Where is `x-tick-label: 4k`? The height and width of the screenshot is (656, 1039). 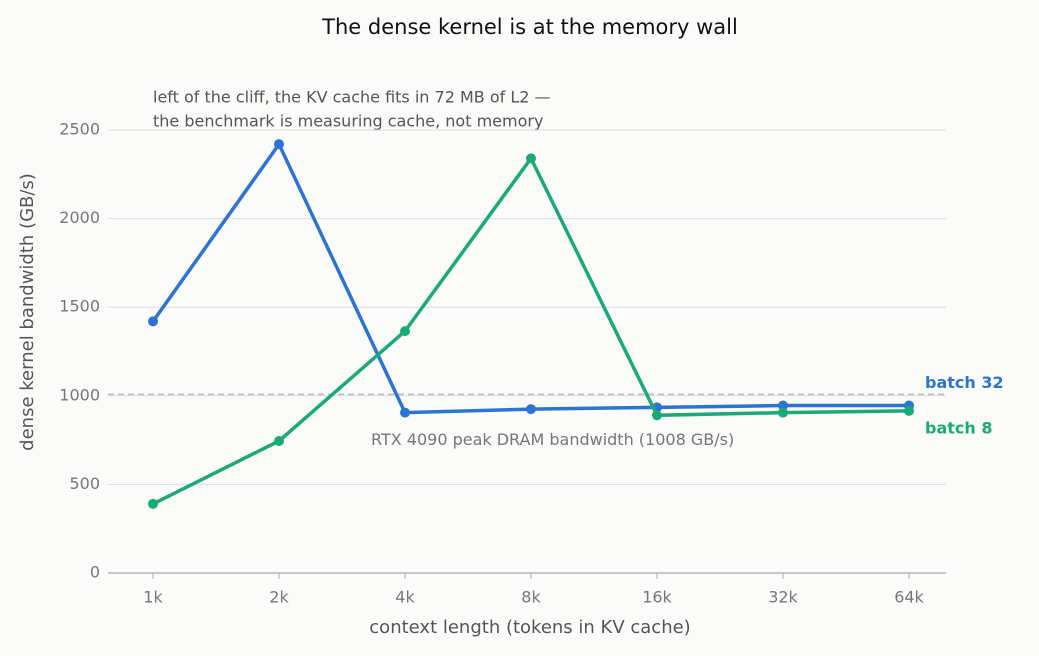 x-tick-label: 4k is located at coordinates (405, 597).